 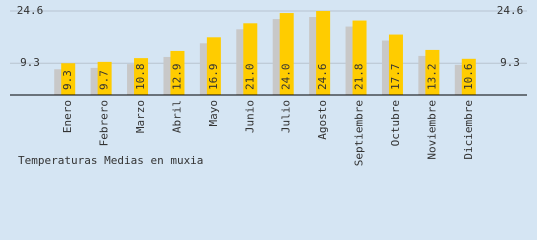 What do you see at coordinates (395, 77) in the screenshot?
I see `value-label: 17.7` at bounding box center [395, 77].